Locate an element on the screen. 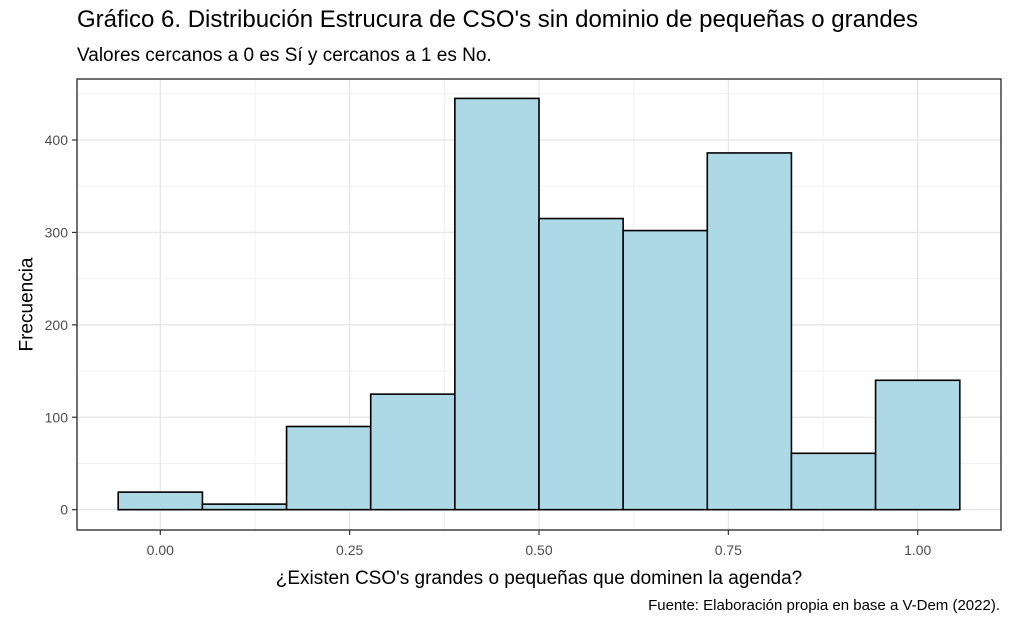  y-tick-label: 100 is located at coordinates (57, 417).